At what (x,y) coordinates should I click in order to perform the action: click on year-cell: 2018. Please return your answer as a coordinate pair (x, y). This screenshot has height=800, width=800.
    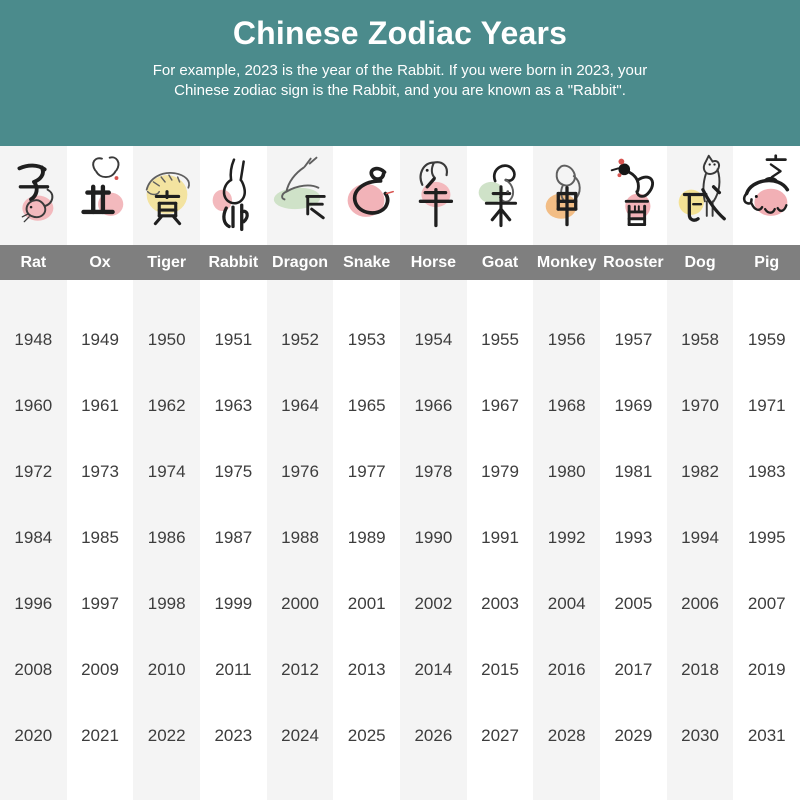
    Looking at the image, I should click on (700, 669).